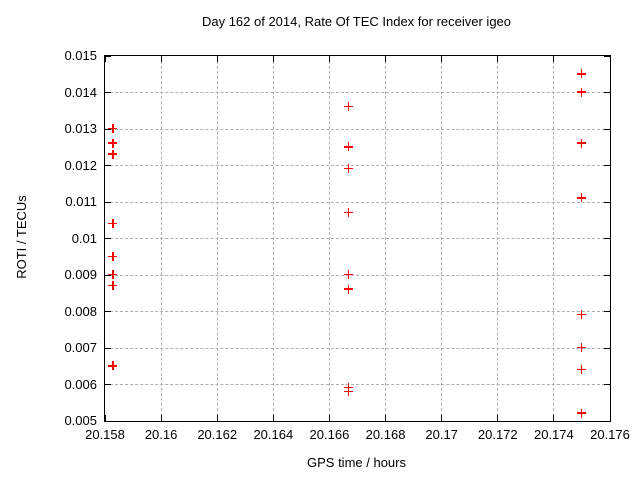 This screenshot has width=640, height=480. Describe the element at coordinates (553, 434) in the screenshot. I see `x-tick-label: 20.174` at that location.